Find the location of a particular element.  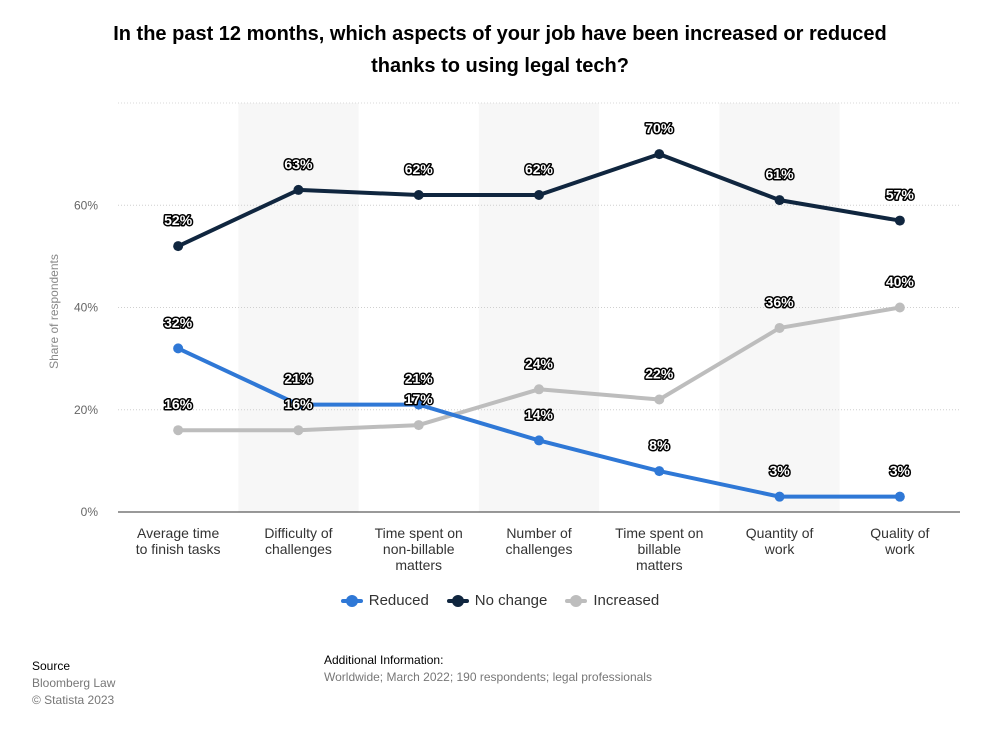

x-tick-label-5: Quantity of work is located at coordinates (780, 541).